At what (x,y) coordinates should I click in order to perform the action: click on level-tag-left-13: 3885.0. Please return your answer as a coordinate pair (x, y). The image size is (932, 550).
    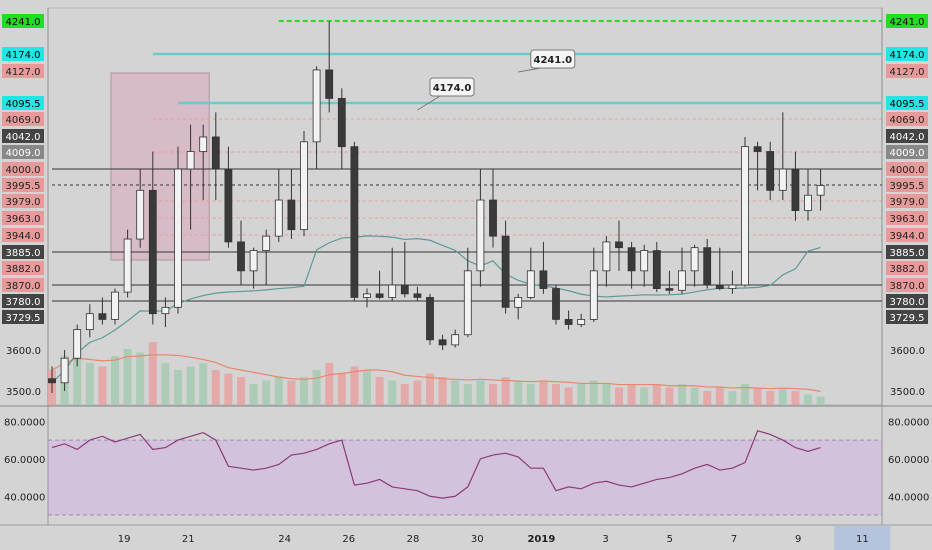
    Looking at the image, I should click on (23, 252).